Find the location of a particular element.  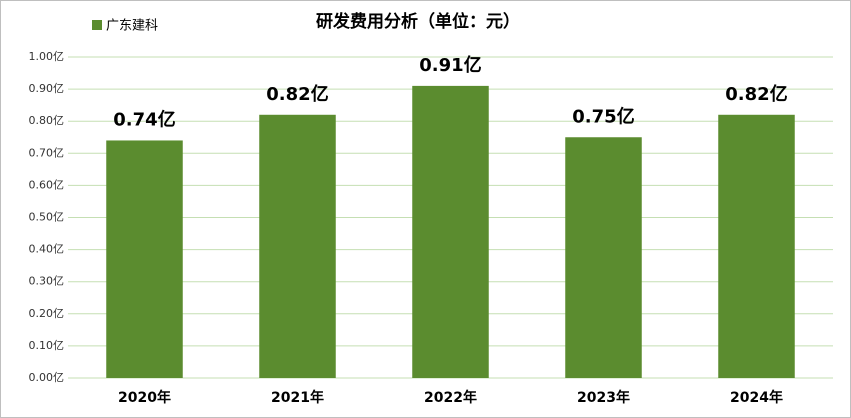

y-tick-label: 0.40亿 is located at coordinates (47, 249).